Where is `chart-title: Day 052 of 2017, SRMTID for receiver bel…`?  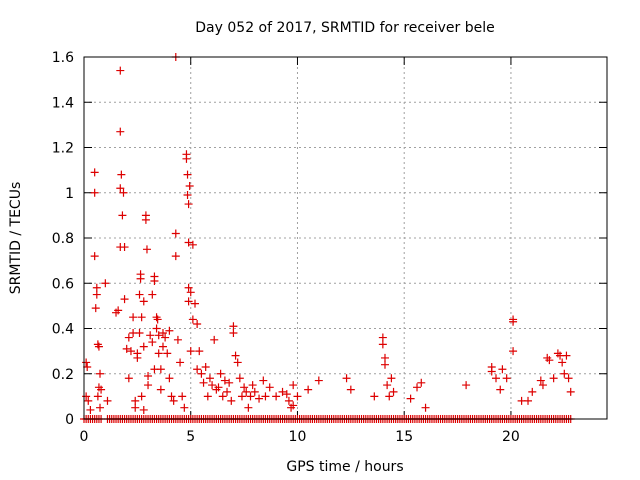 chart-title: Day 052 of 2017, SRMTID for receiver bel… is located at coordinates (344, 28).